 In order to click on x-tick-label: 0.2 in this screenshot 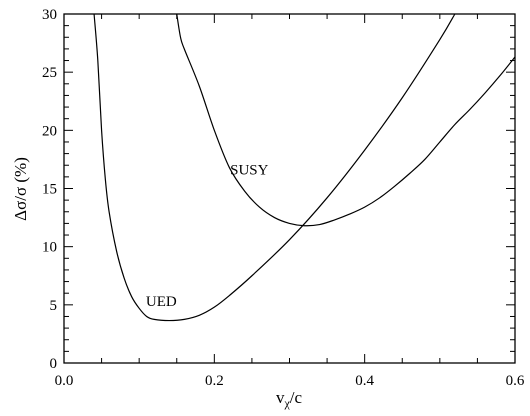, I will do `click(214, 381)`.